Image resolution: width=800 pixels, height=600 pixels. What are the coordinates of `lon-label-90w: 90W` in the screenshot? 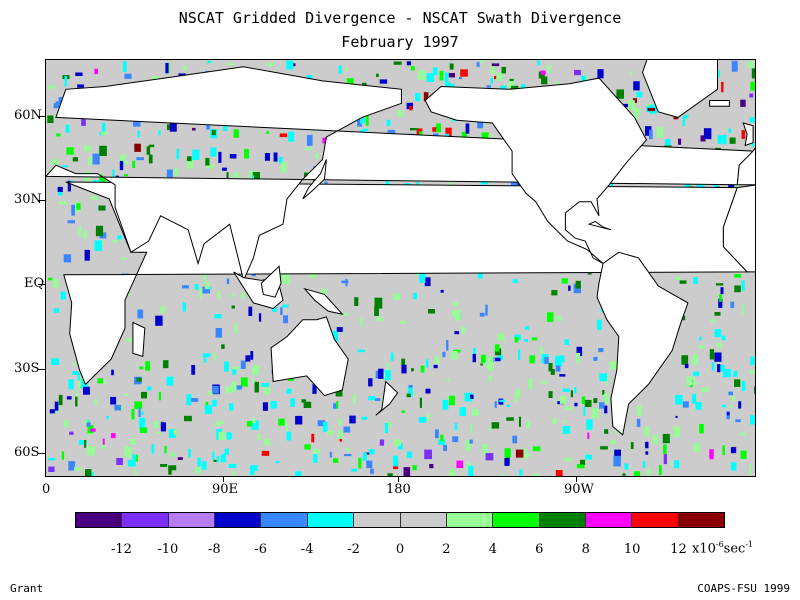 It's located at (579, 489).